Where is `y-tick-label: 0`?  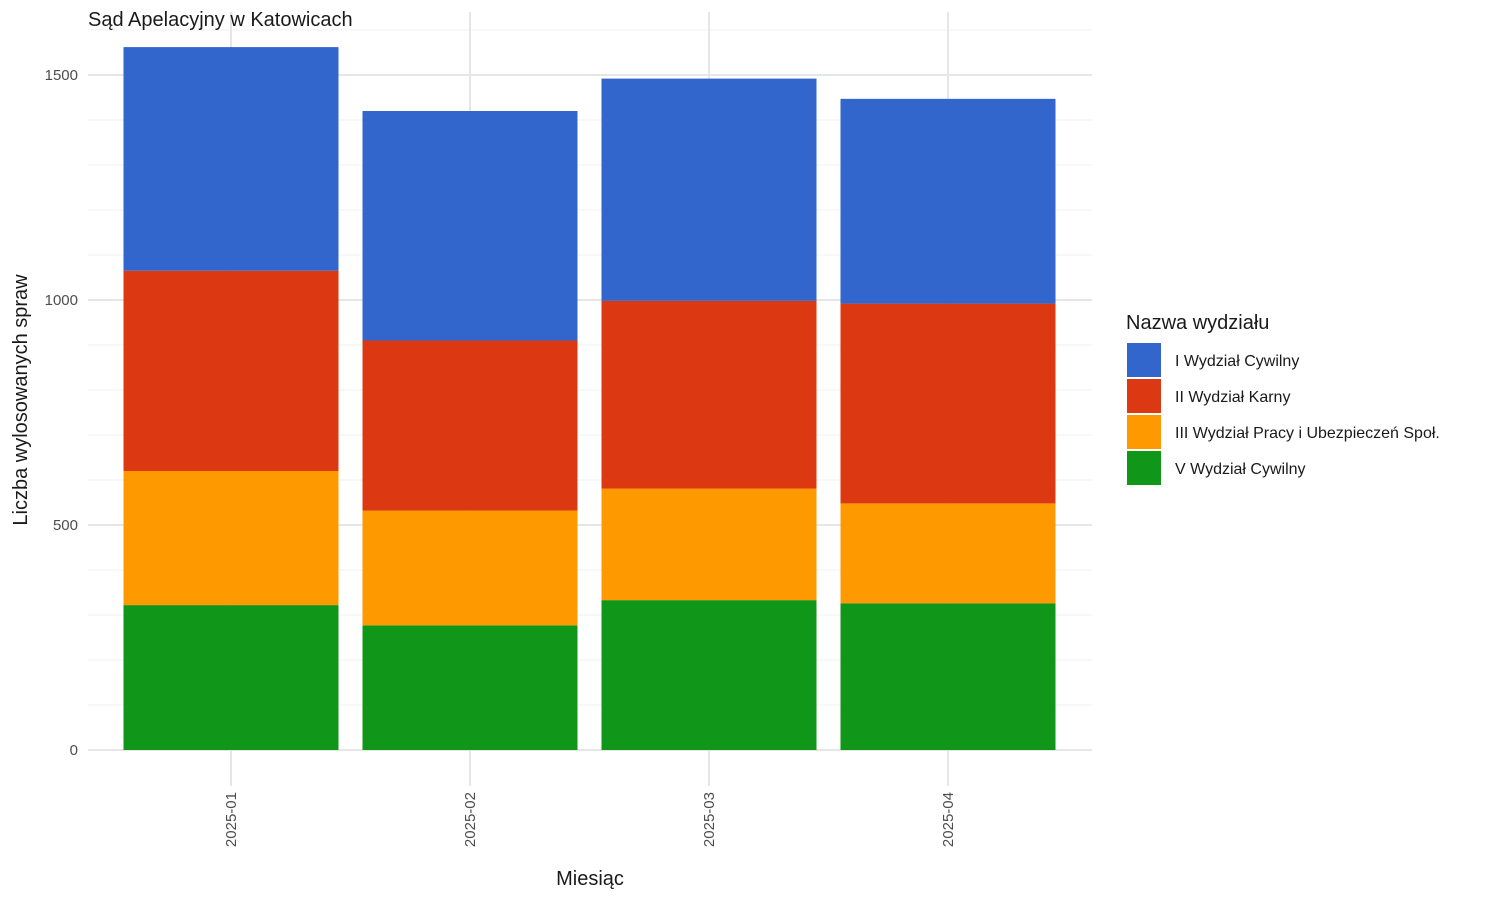
y-tick-label: 0 is located at coordinates (74, 750).